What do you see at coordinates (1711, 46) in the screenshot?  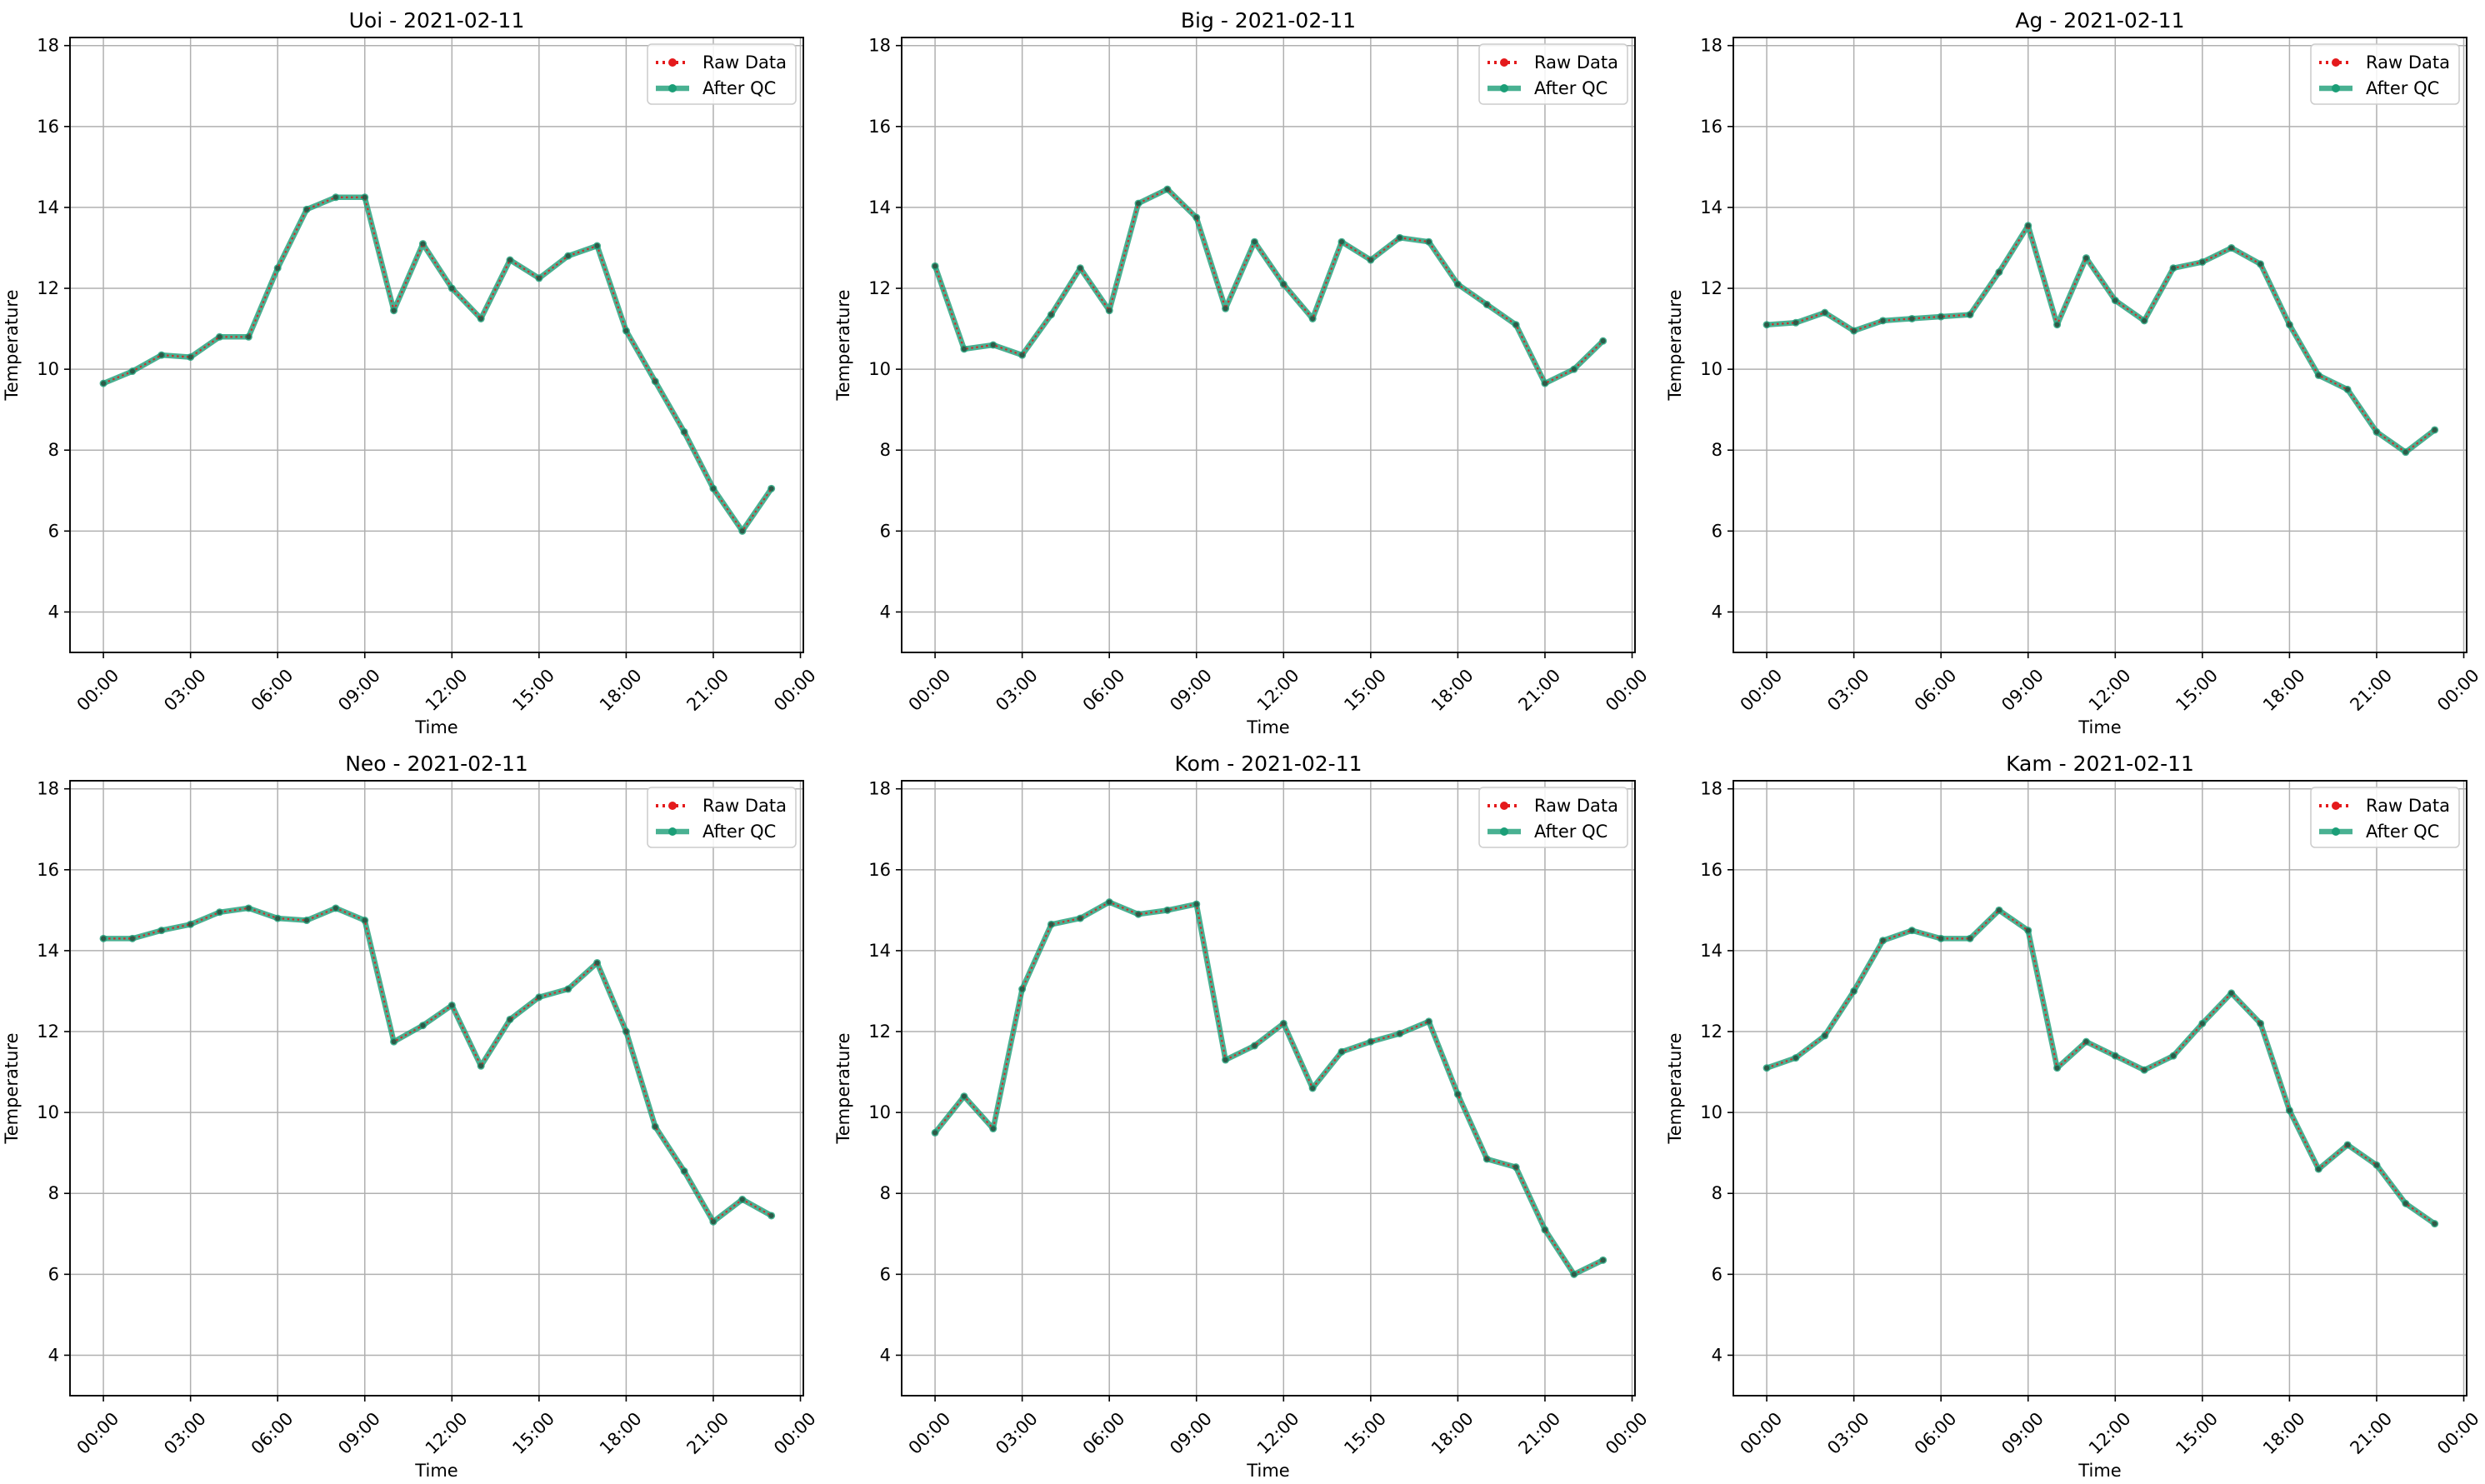 I see `y-tick-label: 18` at bounding box center [1711, 46].